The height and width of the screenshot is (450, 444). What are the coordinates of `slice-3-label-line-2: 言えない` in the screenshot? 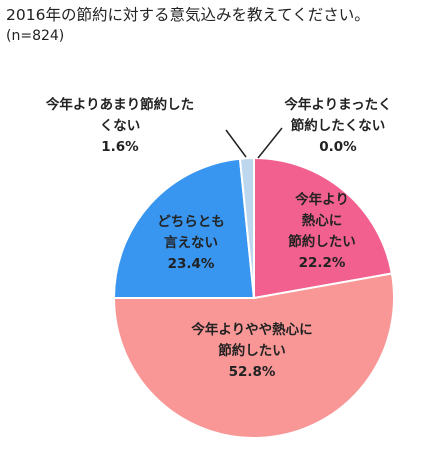 It's located at (191, 242).